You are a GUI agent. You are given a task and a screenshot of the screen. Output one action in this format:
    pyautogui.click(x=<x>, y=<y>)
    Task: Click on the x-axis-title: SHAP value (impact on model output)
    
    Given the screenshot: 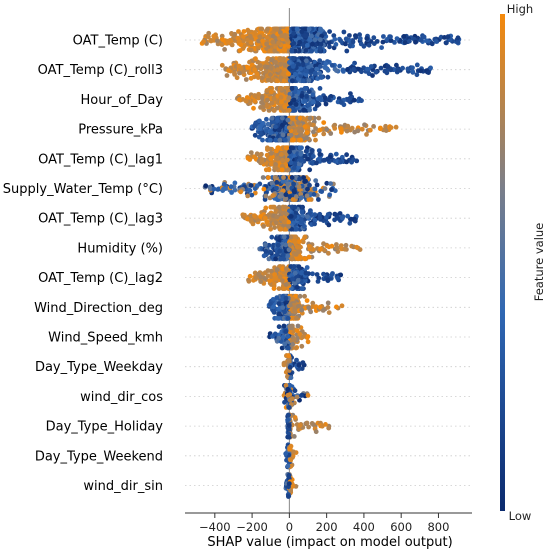 What is the action you would take?
    pyautogui.click(x=329, y=542)
    